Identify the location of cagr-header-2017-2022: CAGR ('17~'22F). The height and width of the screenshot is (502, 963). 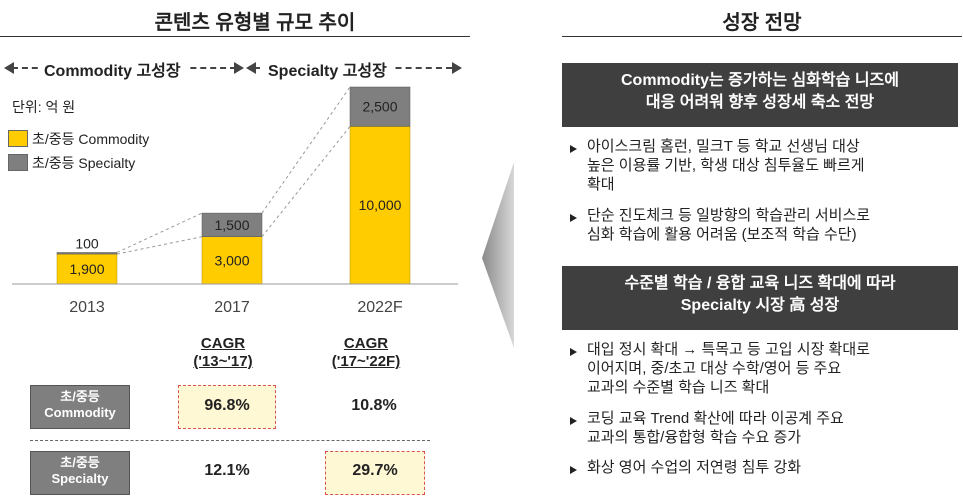
(366, 353).